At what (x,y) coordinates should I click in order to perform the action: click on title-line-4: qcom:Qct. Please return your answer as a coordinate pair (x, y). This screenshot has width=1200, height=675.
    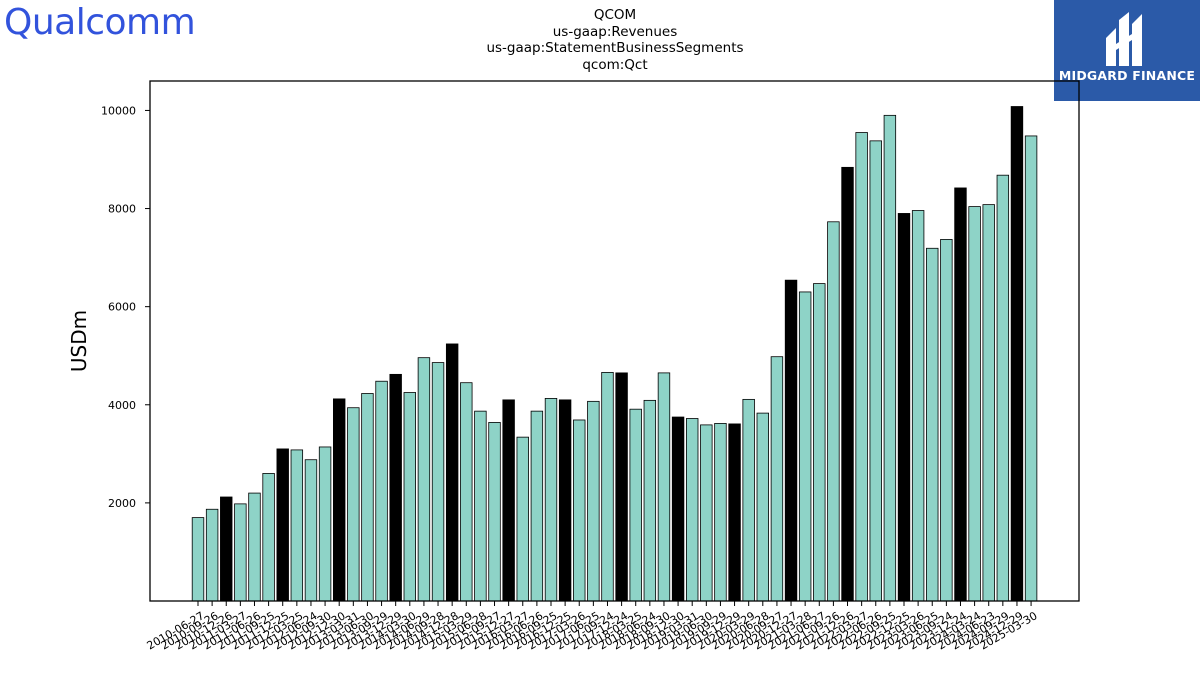
    Looking at the image, I should click on (615, 64).